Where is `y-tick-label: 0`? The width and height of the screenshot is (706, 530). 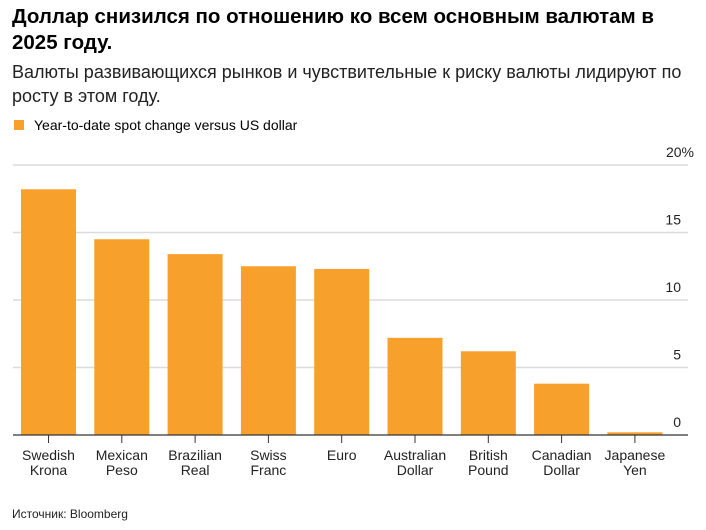
y-tick-label: 0 is located at coordinates (677, 422).